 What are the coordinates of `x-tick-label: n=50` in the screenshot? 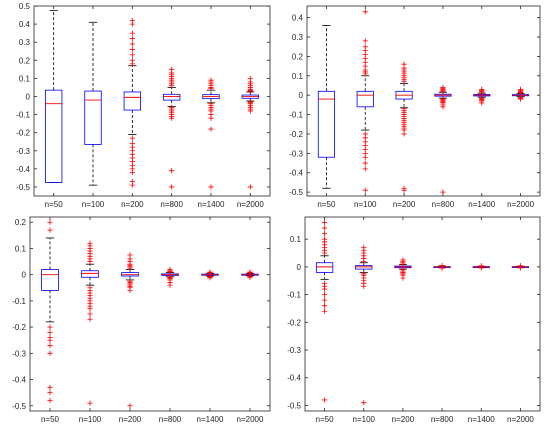 It's located at (326, 204).